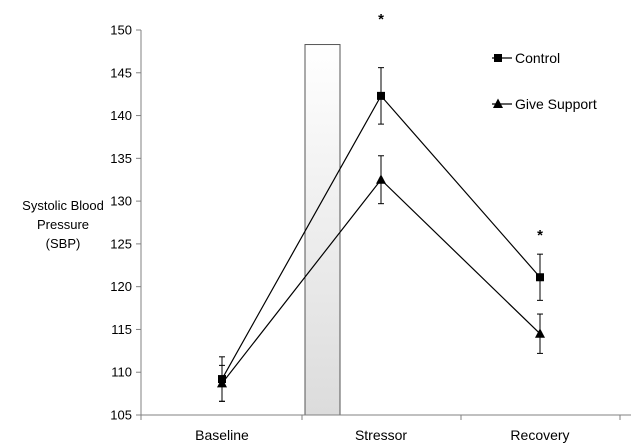 The width and height of the screenshot is (631, 447). What do you see at coordinates (537, 58) in the screenshot?
I see `legend-label-control: Control` at bounding box center [537, 58].